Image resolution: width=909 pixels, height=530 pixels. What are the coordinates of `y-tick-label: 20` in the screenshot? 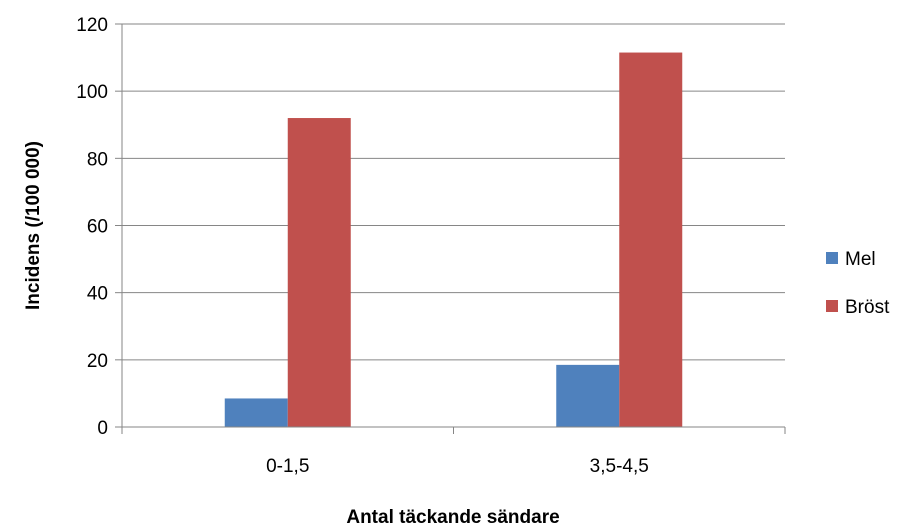 It's located at (97, 361).